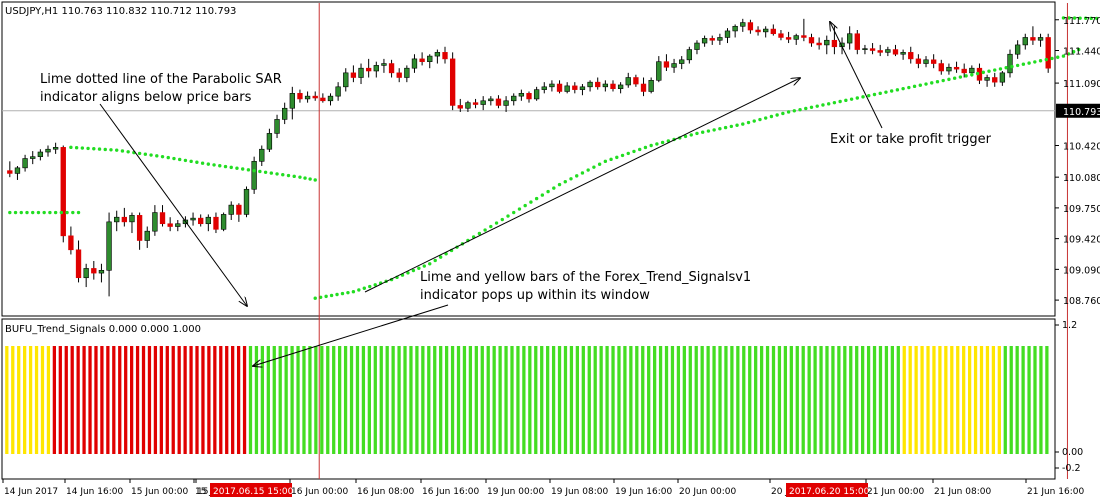 The width and height of the screenshot is (1100, 500). I want to click on time-tick-label: 14 Jun 2017, so click(31, 492).